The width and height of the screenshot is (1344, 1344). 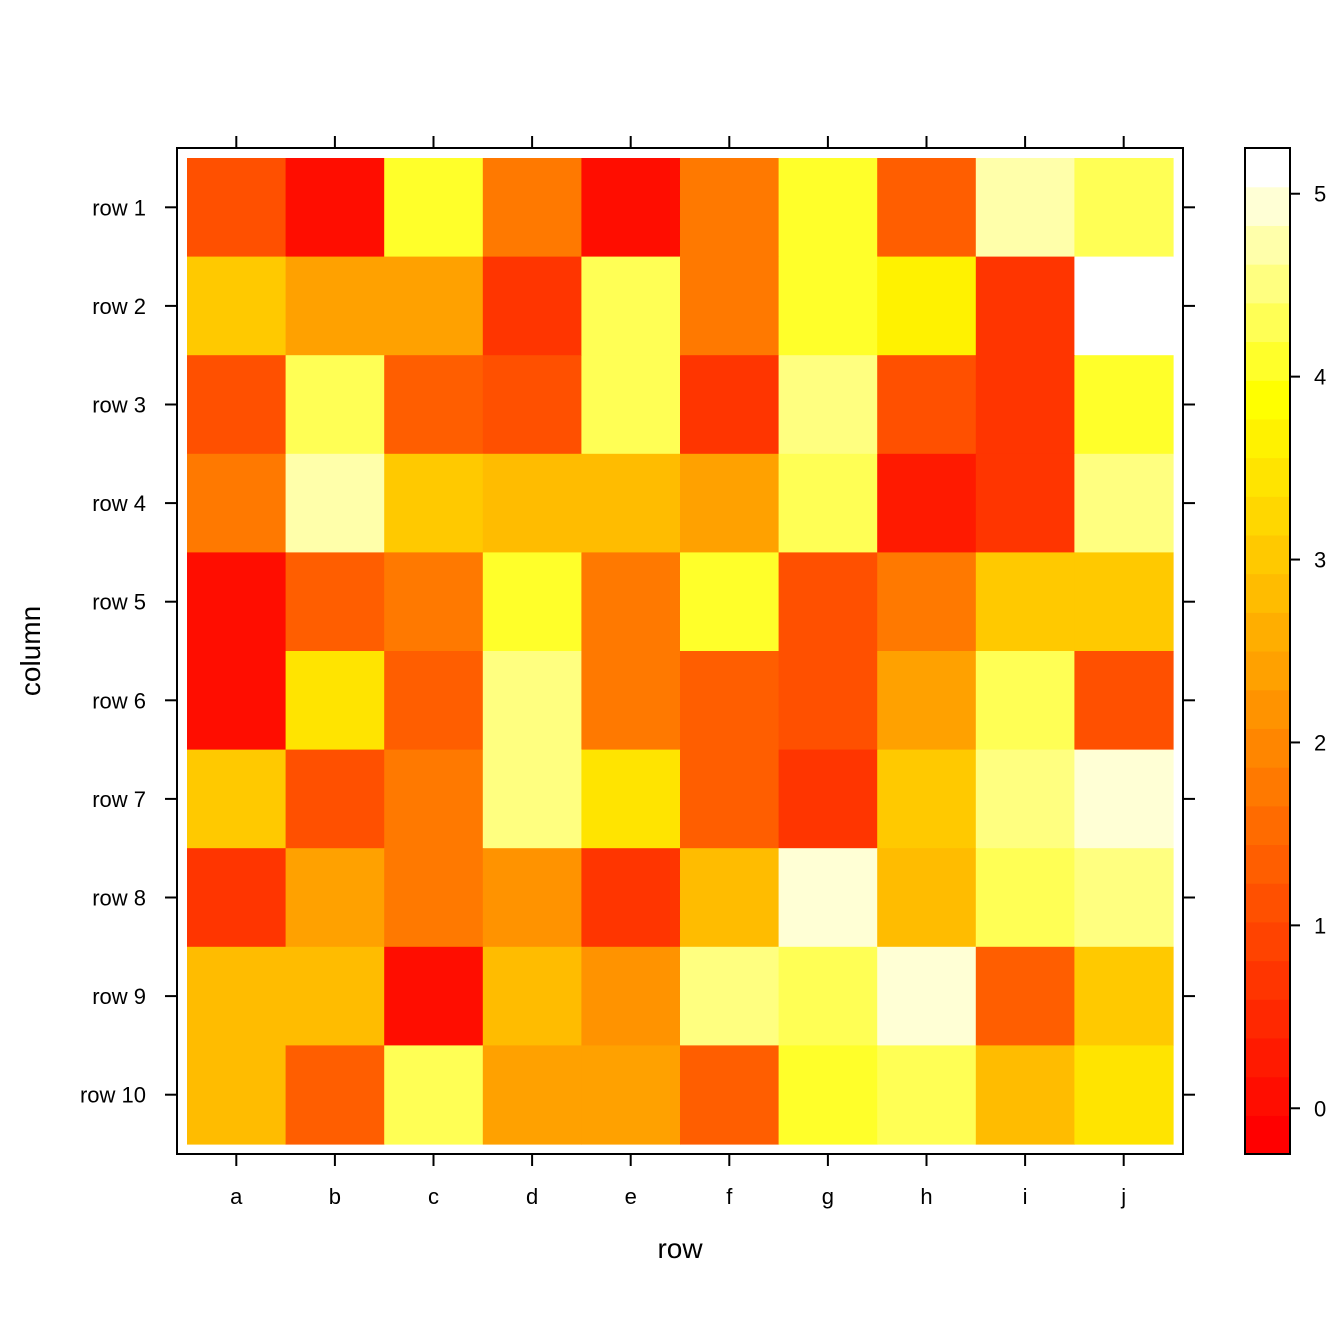 I want to click on x-tick-label: i, so click(x=1025, y=1196).